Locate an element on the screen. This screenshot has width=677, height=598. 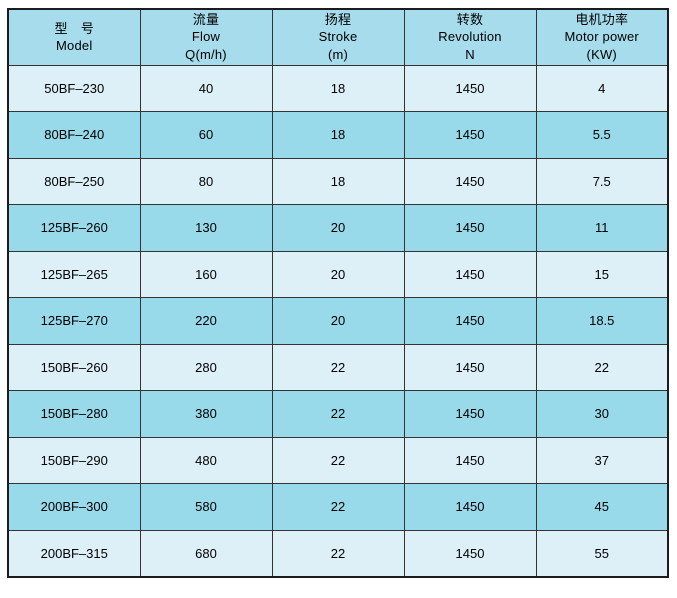
table-row: 125BF–260 130 20 1450 11 is located at coordinates (338, 228).